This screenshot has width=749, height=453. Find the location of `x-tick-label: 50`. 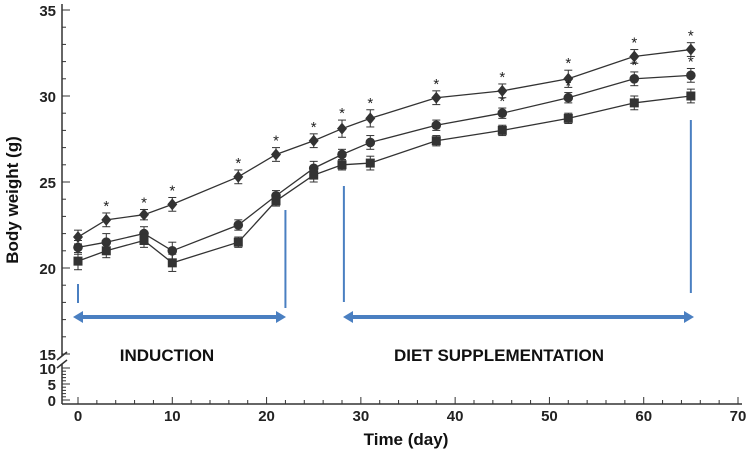

x-tick-label: 50 is located at coordinates (549, 416).